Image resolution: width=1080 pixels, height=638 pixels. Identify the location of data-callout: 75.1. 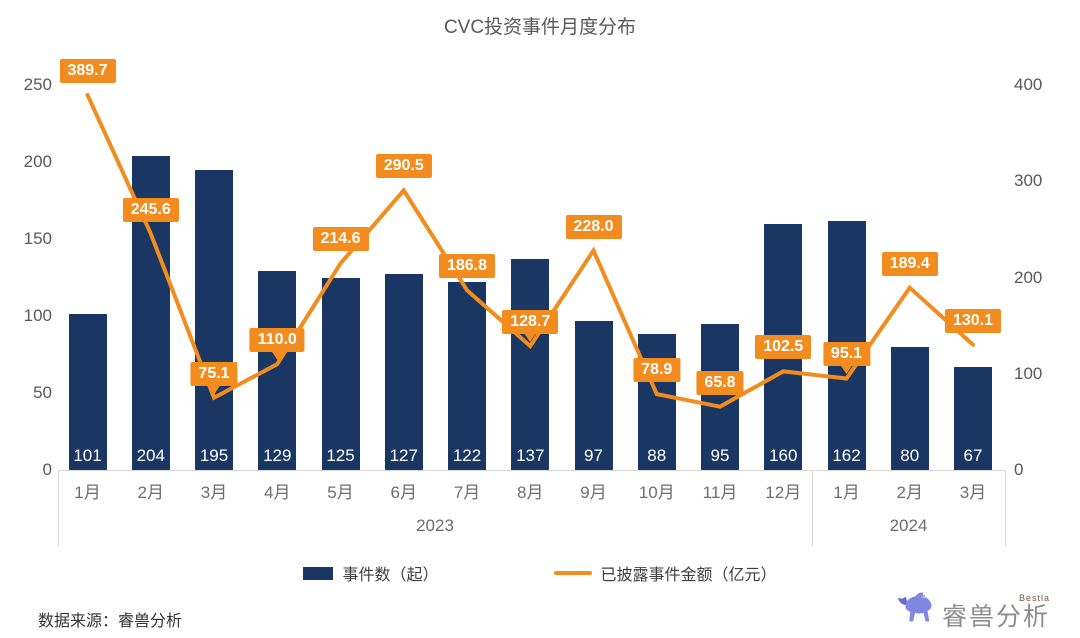
(214, 377).